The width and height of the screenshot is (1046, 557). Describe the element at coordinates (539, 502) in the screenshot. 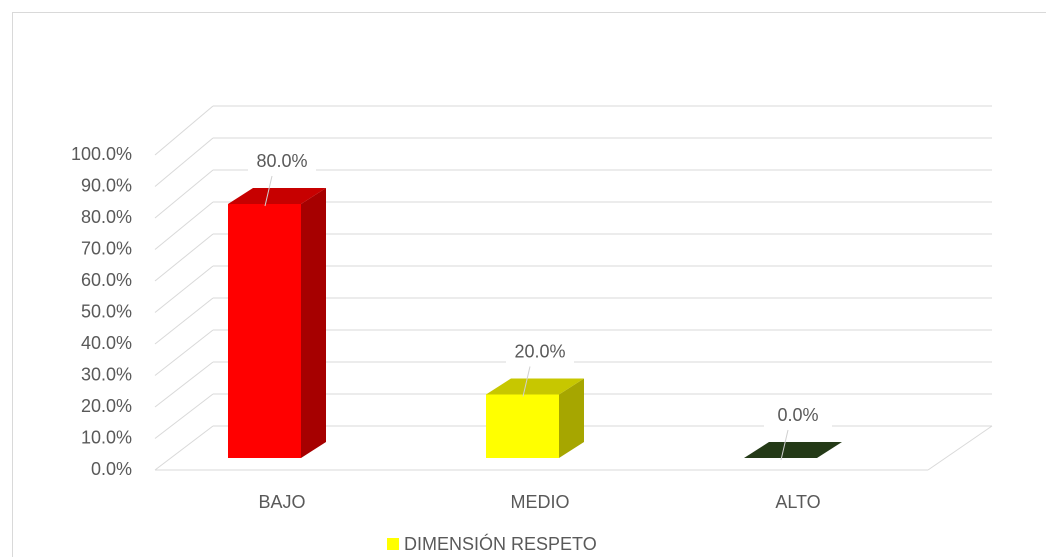

I see `x-tick-label: MEDIO` at that location.